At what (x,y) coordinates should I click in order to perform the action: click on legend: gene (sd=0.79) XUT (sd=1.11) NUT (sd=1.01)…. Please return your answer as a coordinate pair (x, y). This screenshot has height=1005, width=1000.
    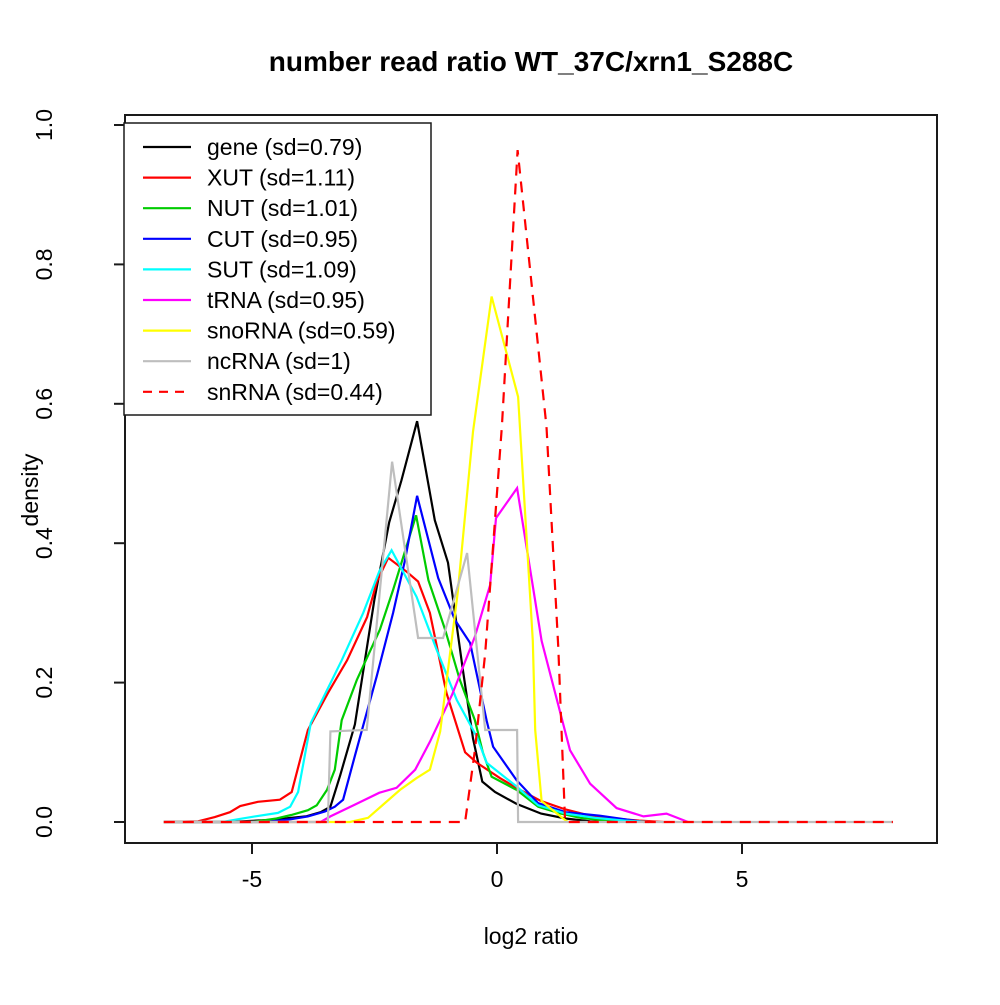
    Looking at the image, I should click on (277, 269).